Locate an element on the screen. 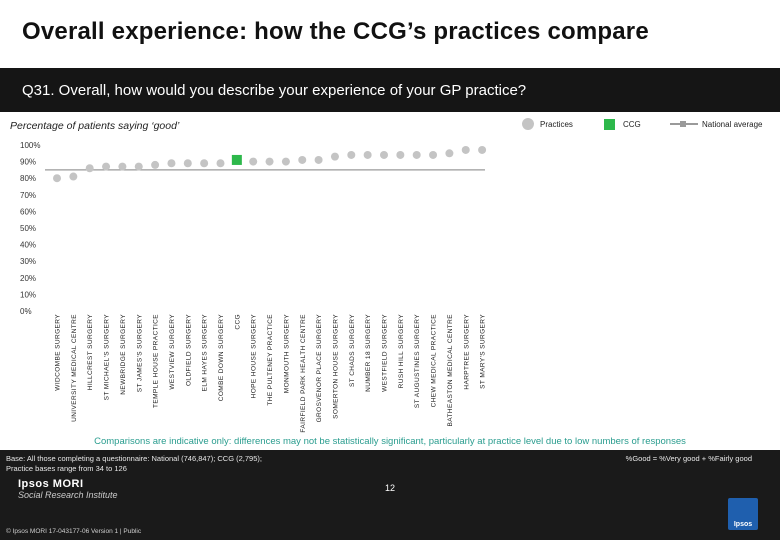  y-tick-label: 50% is located at coordinates (28, 228).